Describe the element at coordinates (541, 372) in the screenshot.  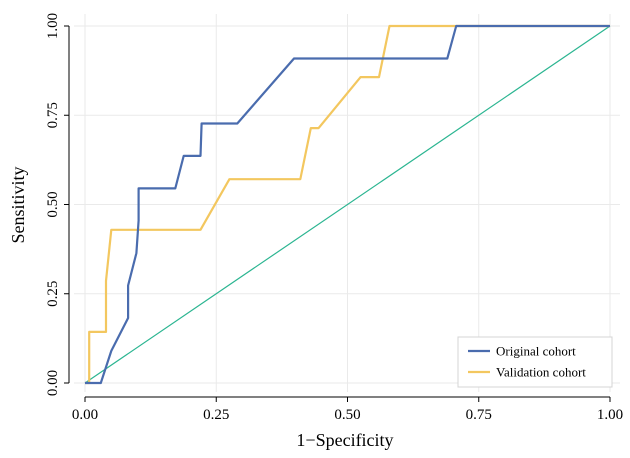
I see `legend-label-validation: Validation cohort` at that location.